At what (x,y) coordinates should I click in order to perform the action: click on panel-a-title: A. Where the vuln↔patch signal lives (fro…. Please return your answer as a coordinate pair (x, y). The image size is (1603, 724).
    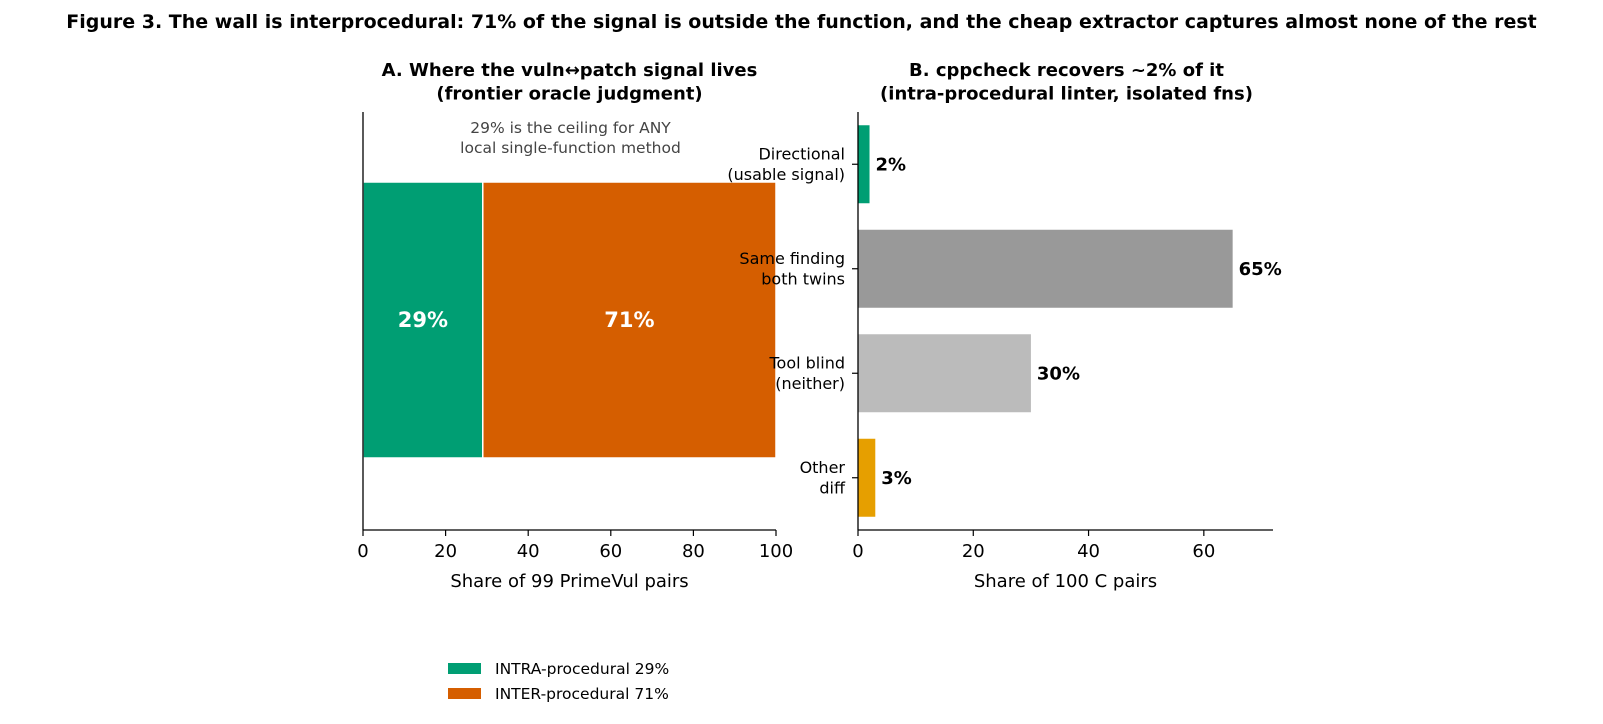
    Looking at the image, I should click on (570, 82).